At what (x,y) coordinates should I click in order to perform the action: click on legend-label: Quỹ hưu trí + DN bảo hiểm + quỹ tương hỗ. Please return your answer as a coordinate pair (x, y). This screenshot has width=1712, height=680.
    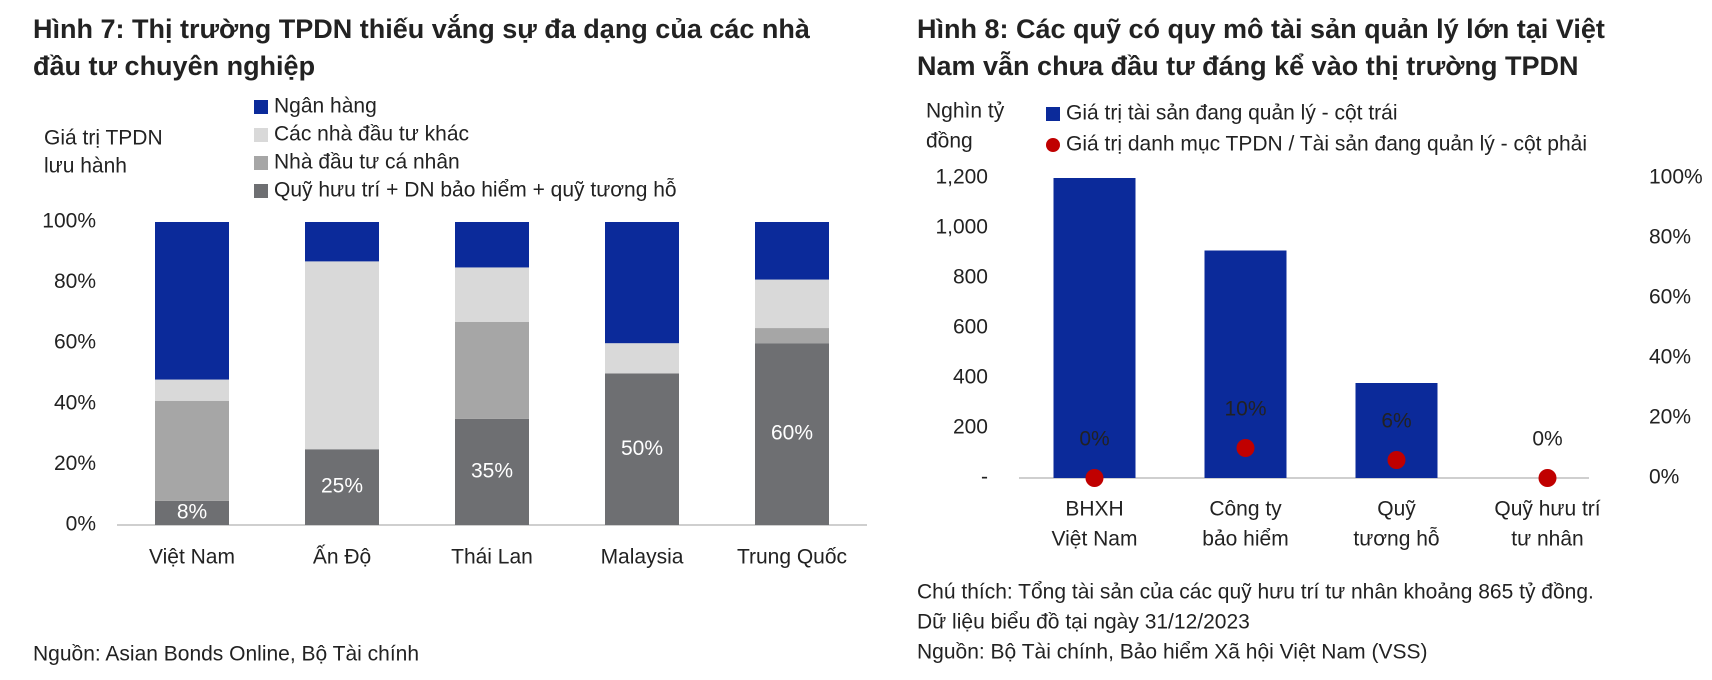
    Looking at the image, I should click on (475, 190).